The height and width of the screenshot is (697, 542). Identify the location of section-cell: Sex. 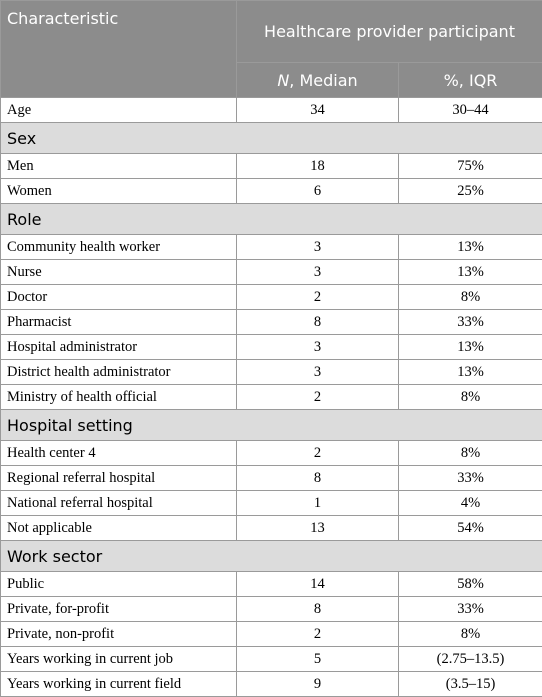
(271, 138).